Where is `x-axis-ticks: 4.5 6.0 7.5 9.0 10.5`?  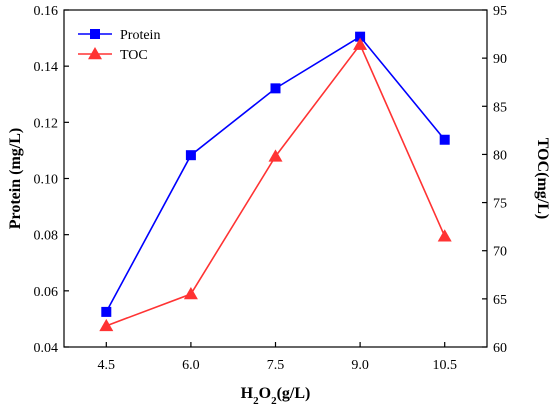 x-axis-ticks: 4.5 6.0 7.5 9.0 10.5 is located at coordinates (277, 357).